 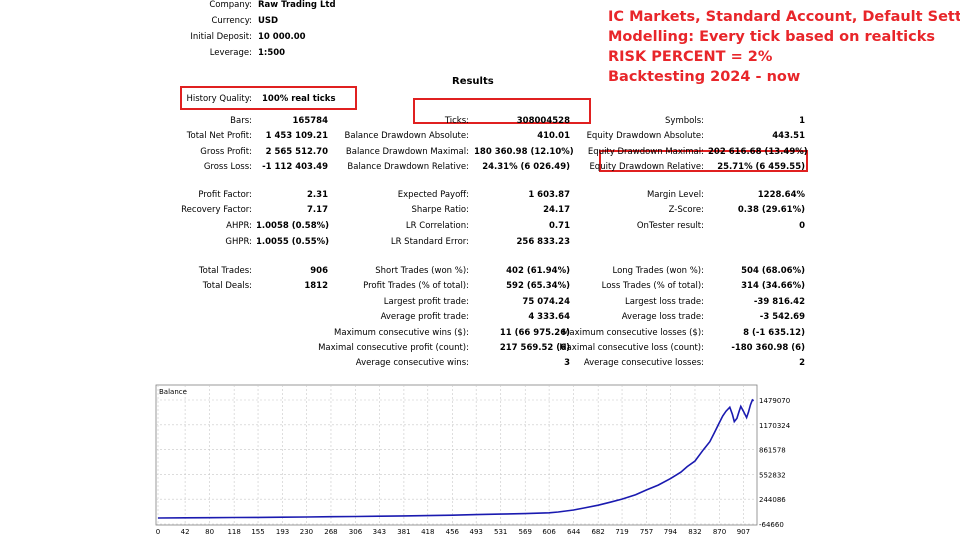 What do you see at coordinates (567, 363) in the screenshot?
I see `col2-value: 3` at bounding box center [567, 363].